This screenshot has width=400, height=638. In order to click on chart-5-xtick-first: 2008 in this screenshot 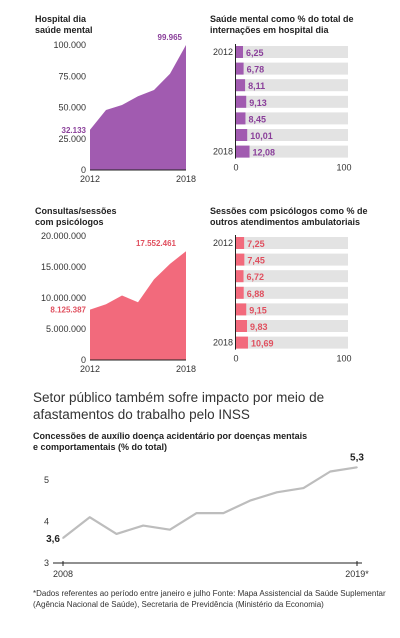, I will do `click(63, 574)`.